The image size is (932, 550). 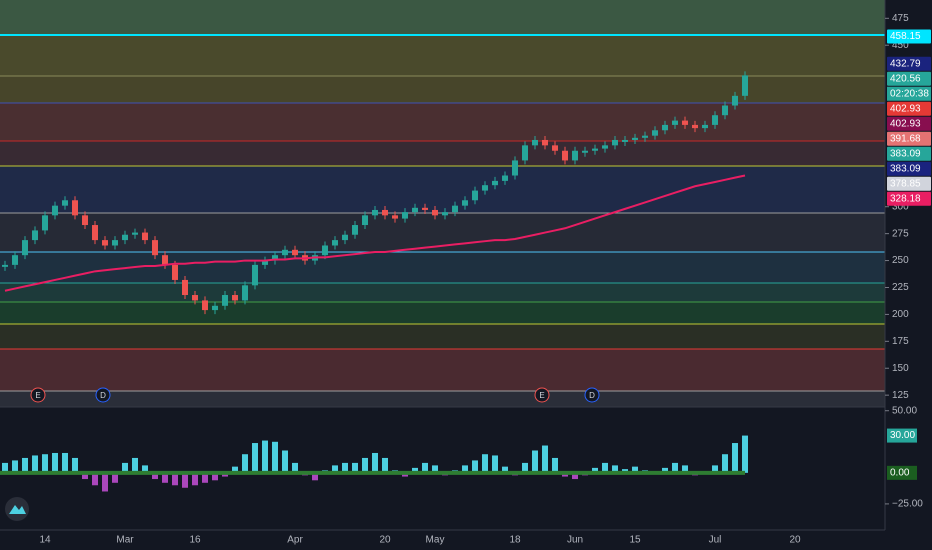 What do you see at coordinates (905, 198) in the screenshot?
I see `price-label: 328.18` at bounding box center [905, 198].